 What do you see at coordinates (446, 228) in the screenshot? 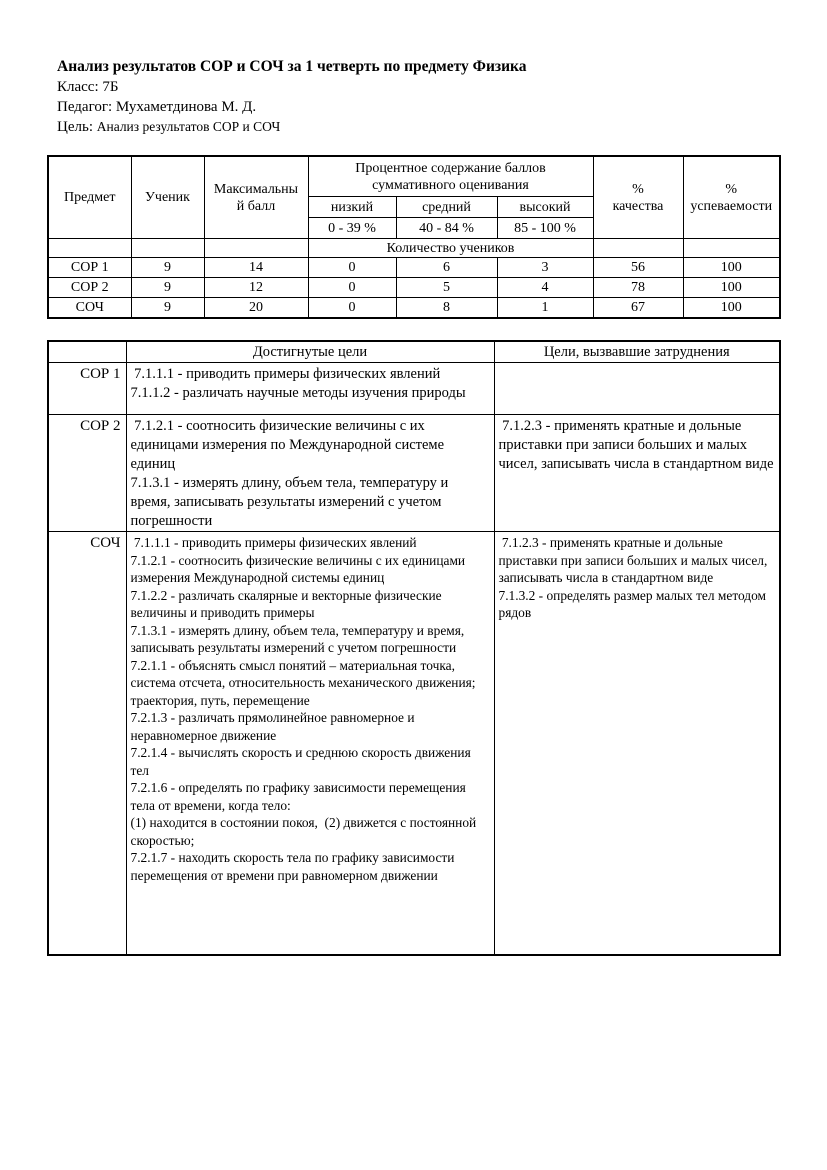
I see `col-header-range-mid: 40 - 84 %` at bounding box center [446, 228].